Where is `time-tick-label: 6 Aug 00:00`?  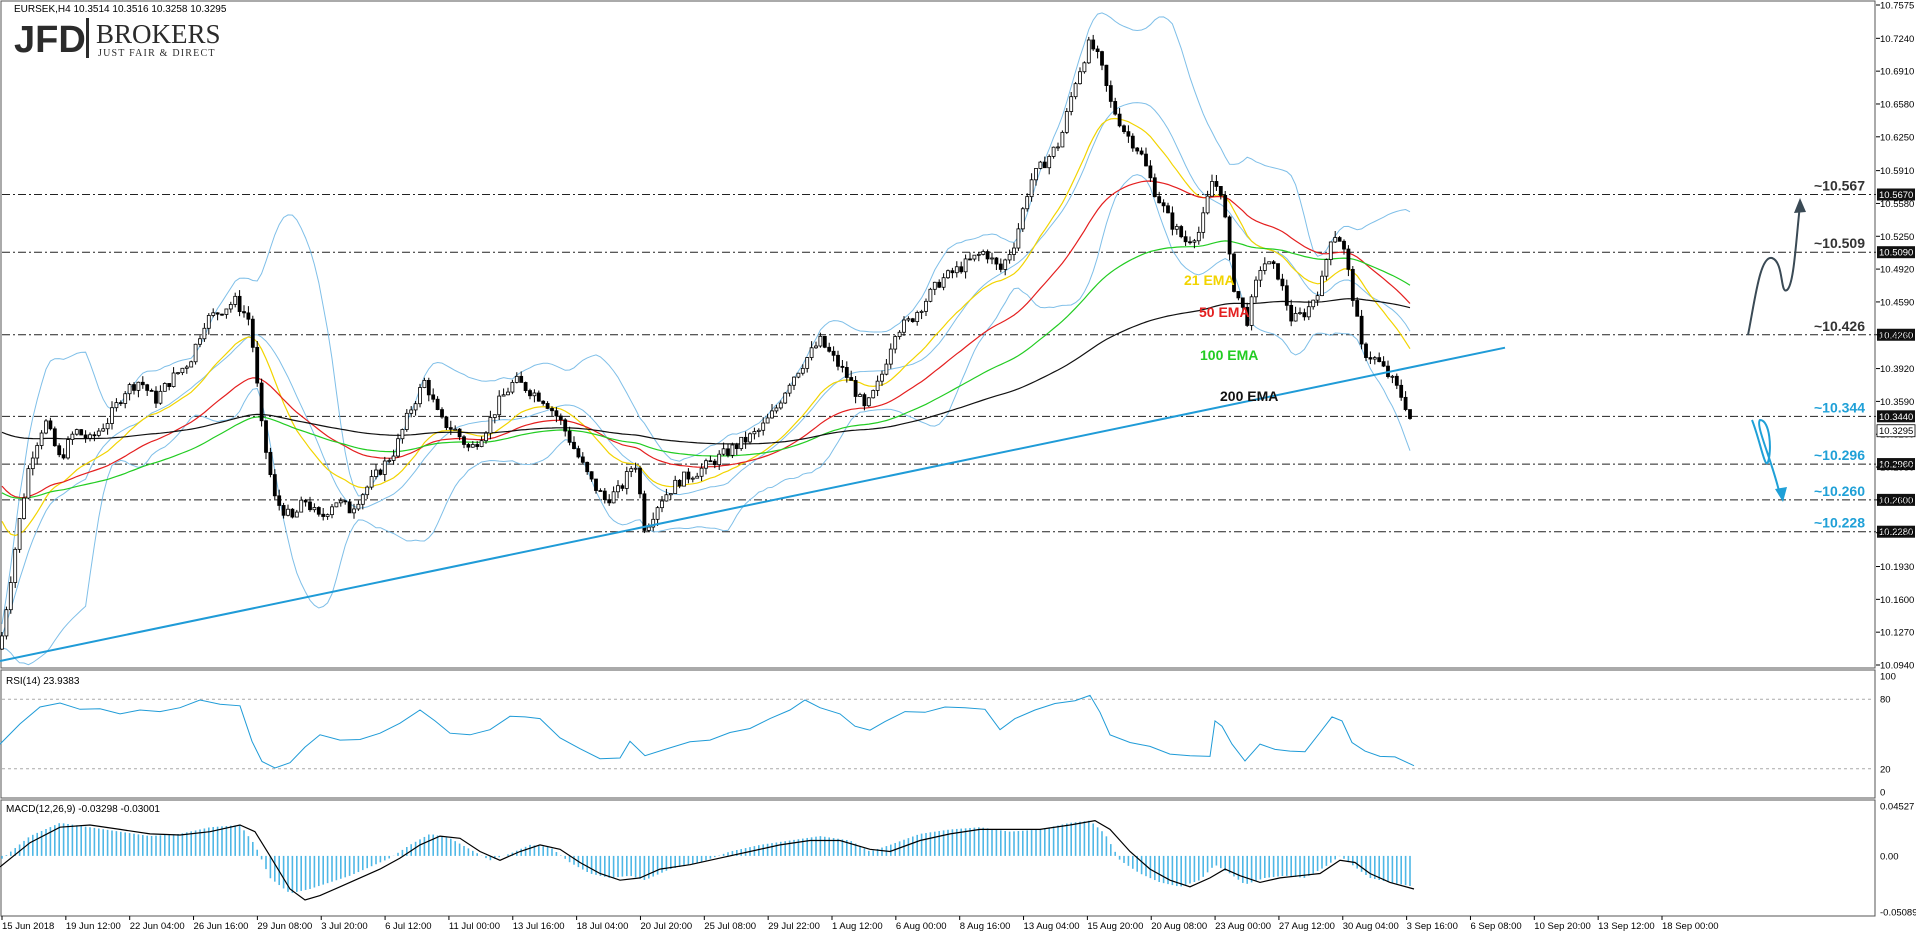
time-tick-label: 6 Aug 00:00 is located at coordinates (921, 926).